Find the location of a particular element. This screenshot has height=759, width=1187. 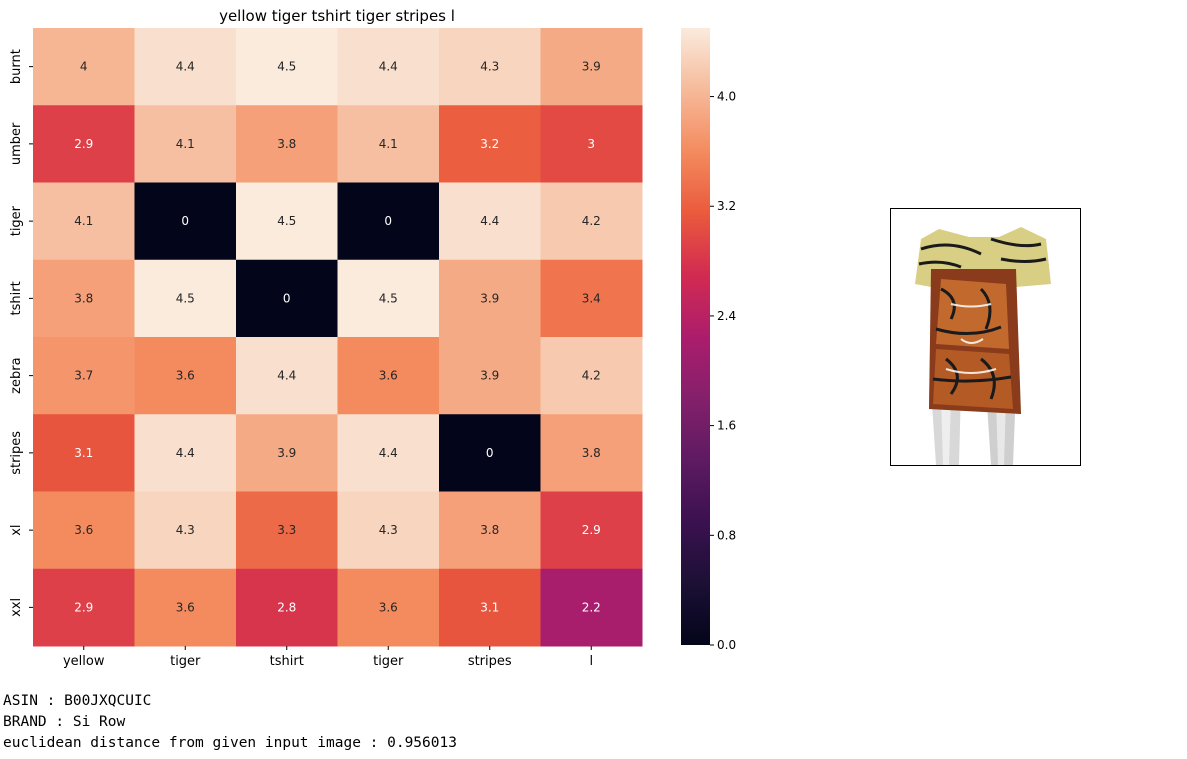

colorbar-tick-label: 1.6 is located at coordinates (726, 426).